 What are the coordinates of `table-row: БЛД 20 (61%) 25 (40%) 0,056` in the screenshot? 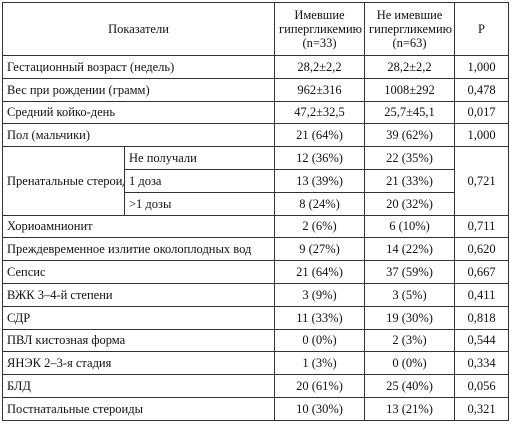 It's located at (255, 386).